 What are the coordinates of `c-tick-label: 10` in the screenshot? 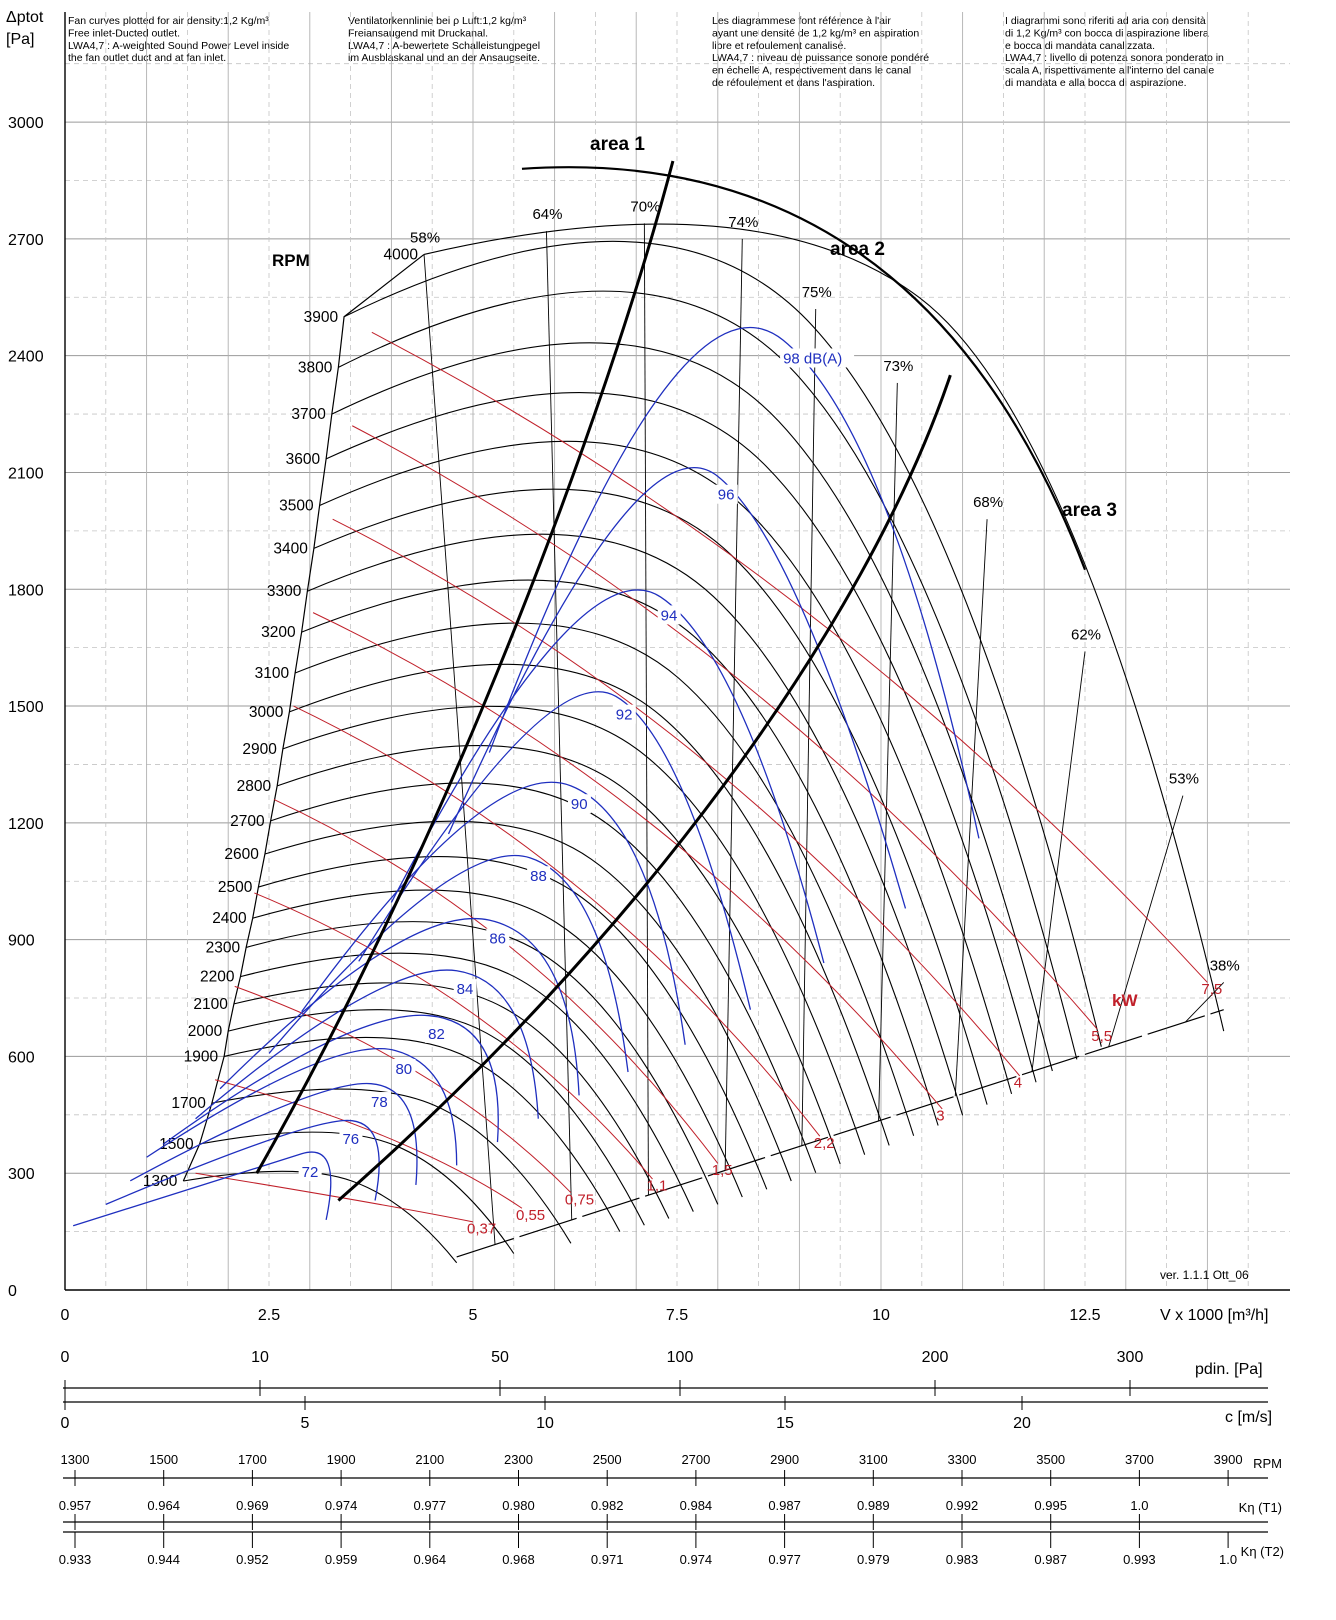 It's located at (545, 1423).